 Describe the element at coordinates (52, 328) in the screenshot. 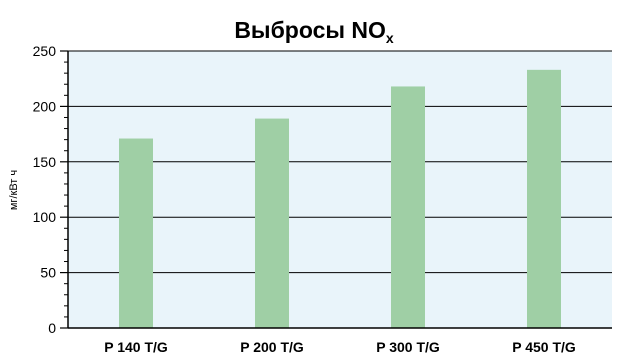

I see `y-tick-label-0: 0` at that location.